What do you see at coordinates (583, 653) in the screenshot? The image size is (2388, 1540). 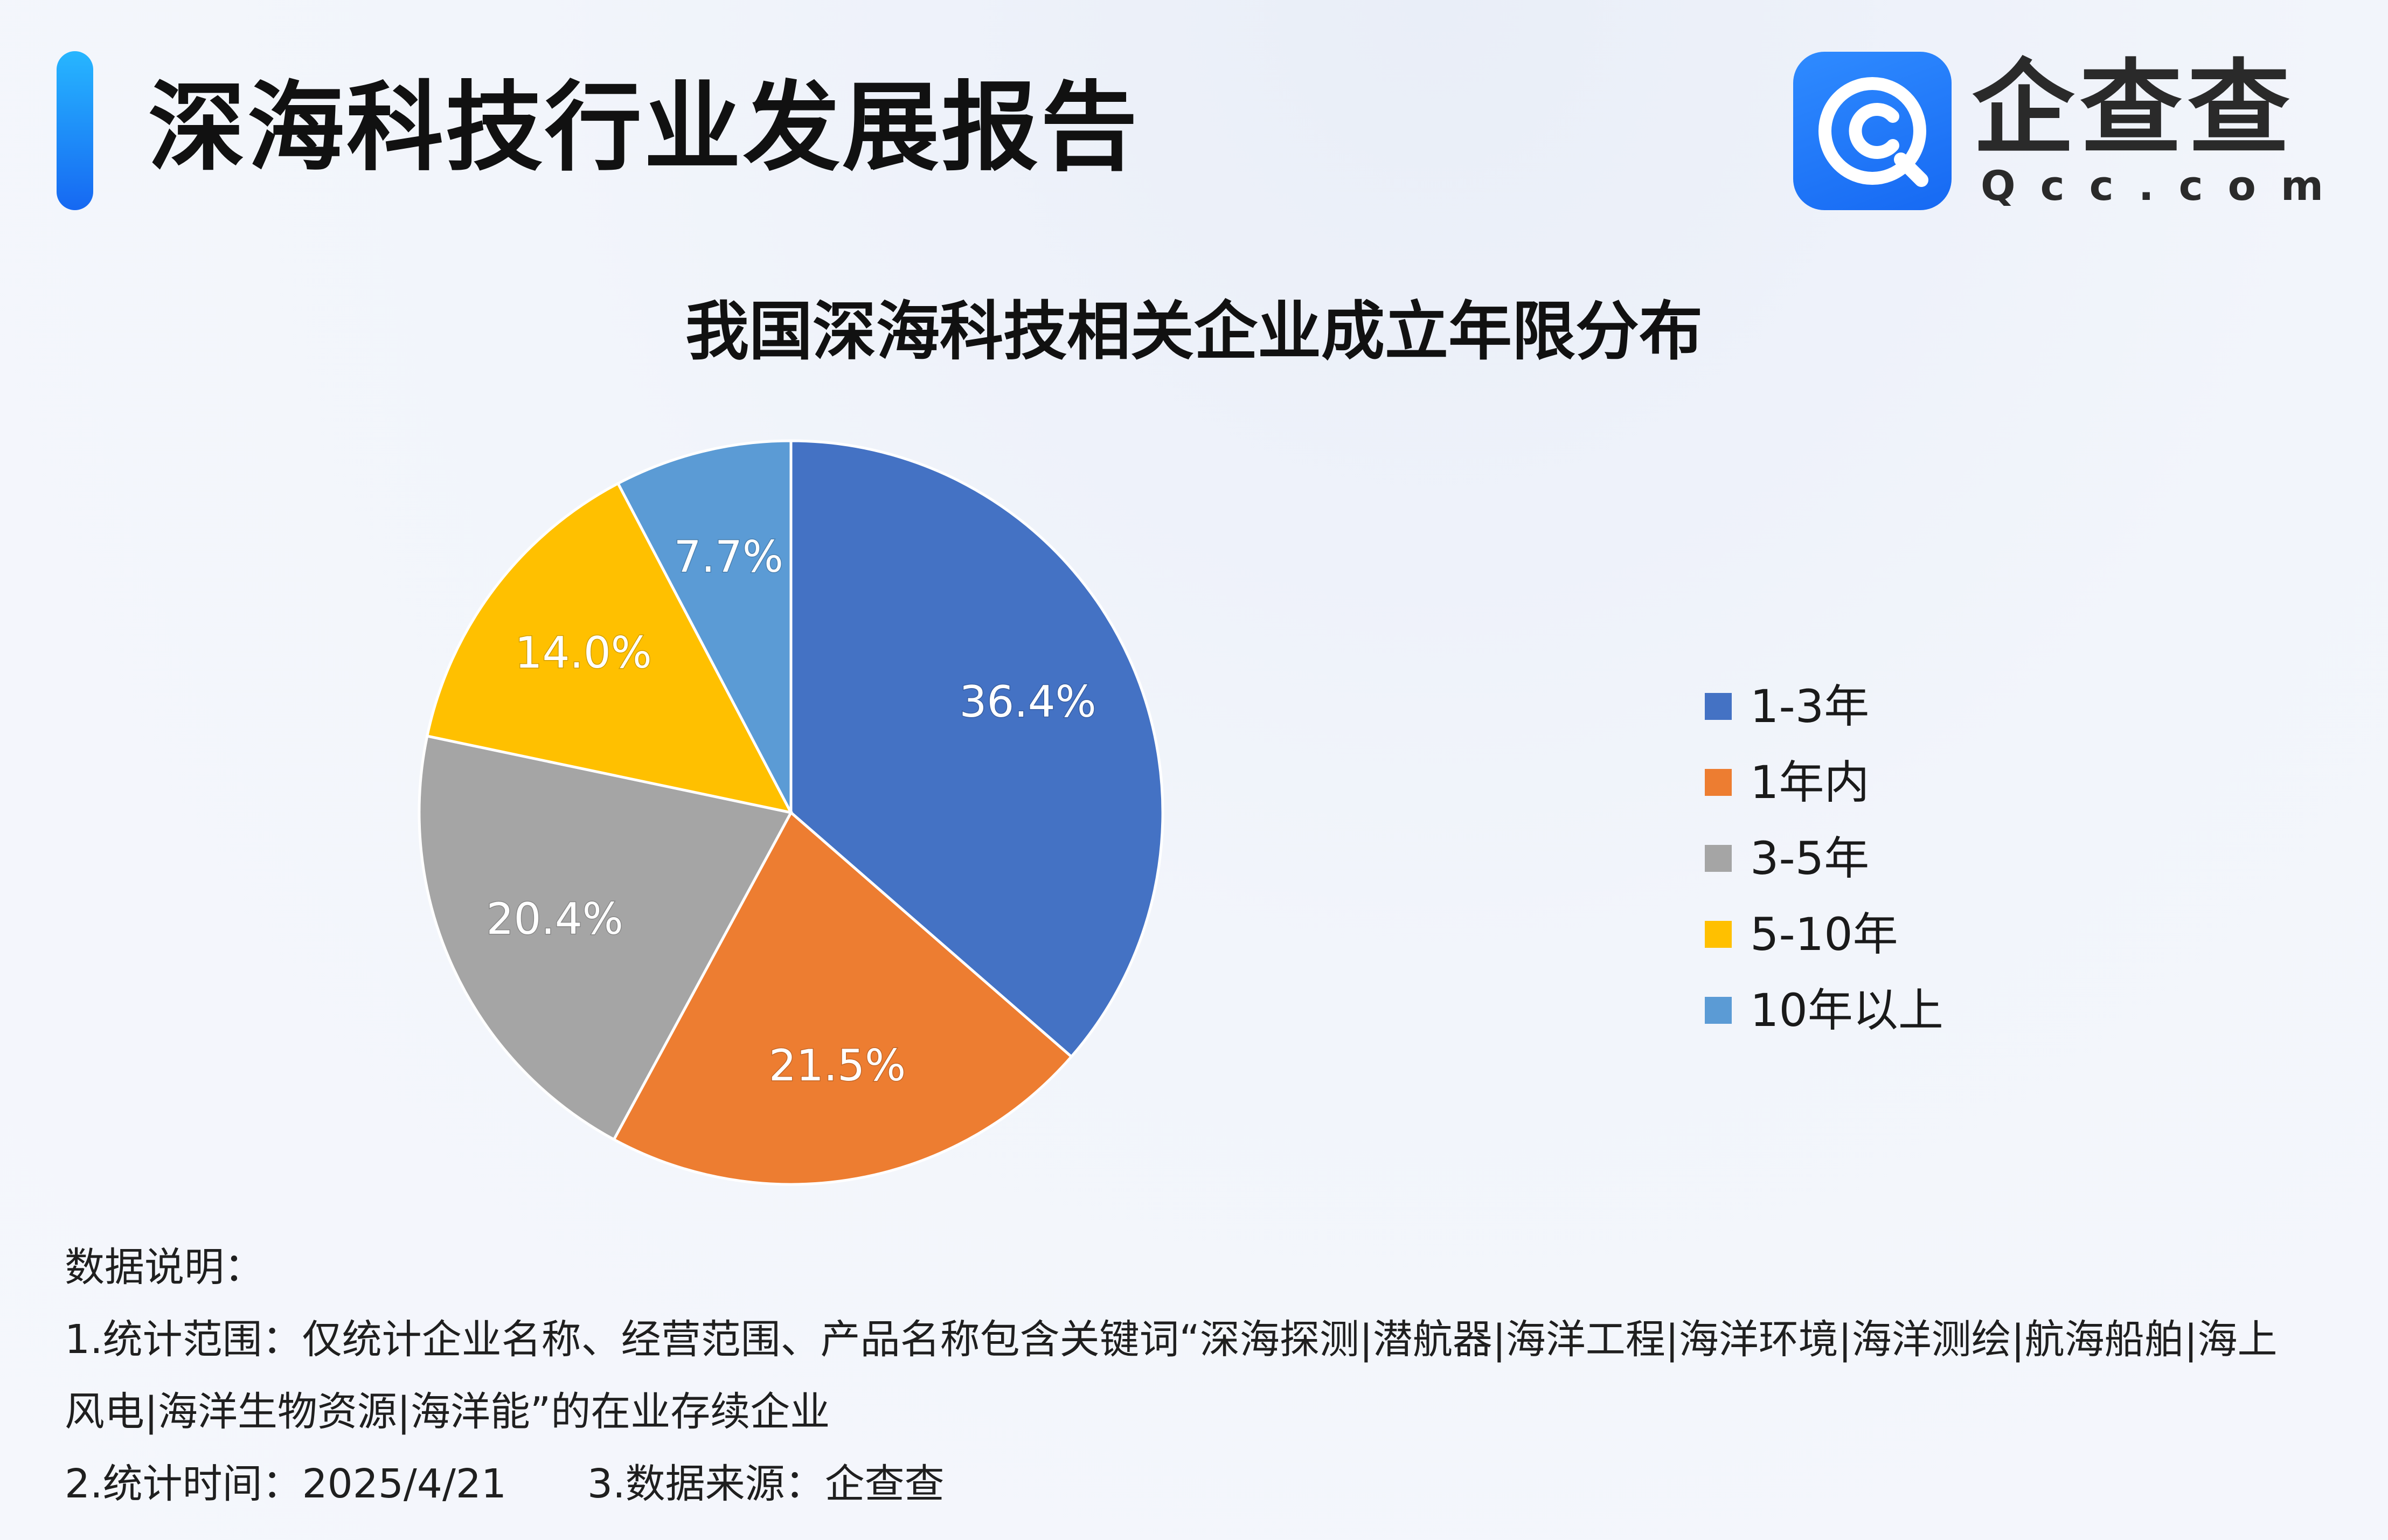 I see `pie-data-label-4: 14.0%` at bounding box center [583, 653].